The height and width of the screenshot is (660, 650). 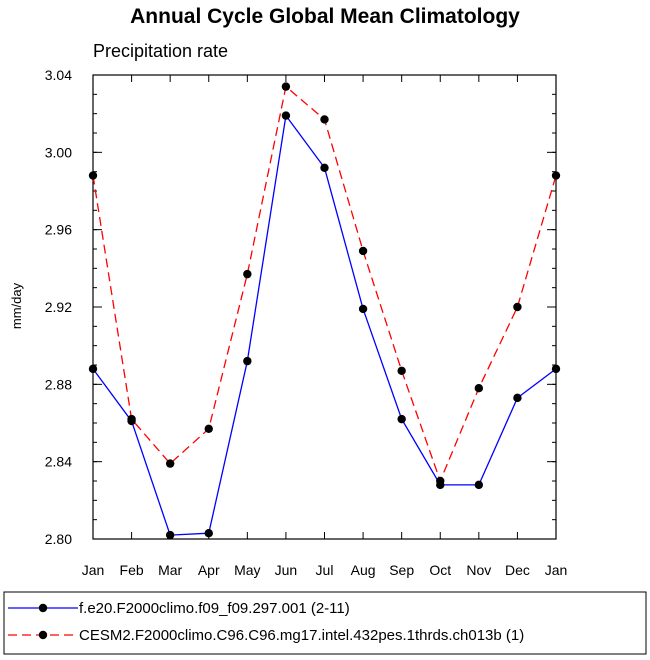 What do you see at coordinates (478, 570) in the screenshot?
I see `x-tick-label: Nov` at bounding box center [478, 570].